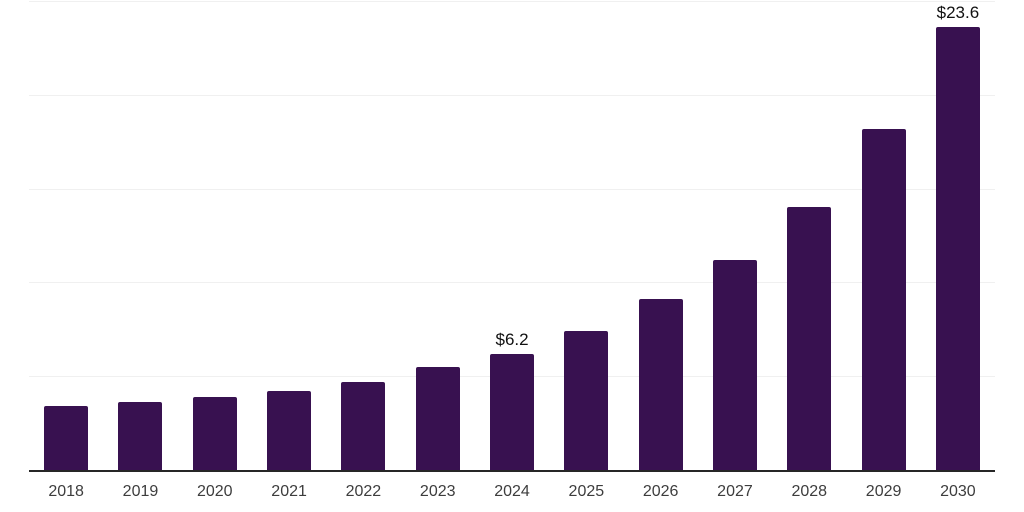 The width and height of the screenshot is (1024, 512). I want to click on x-axis-tick-label: 2021, so click(289, 491).